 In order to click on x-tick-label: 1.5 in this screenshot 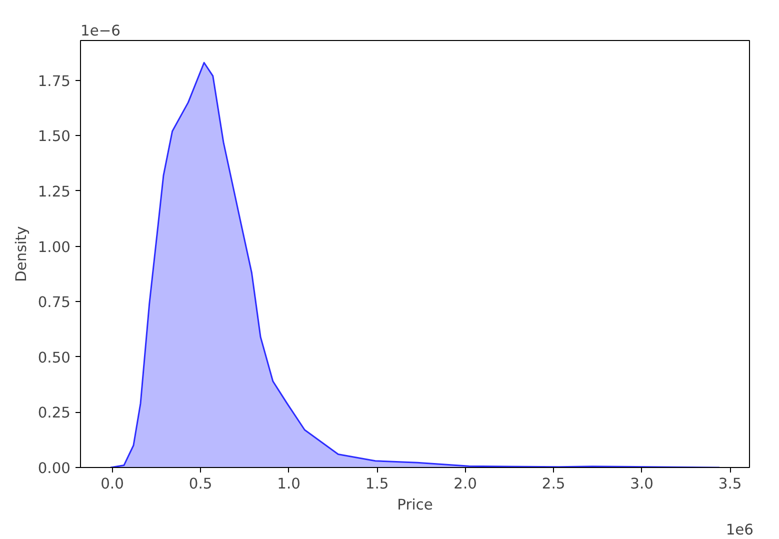, I will do `click(377, 484)`.